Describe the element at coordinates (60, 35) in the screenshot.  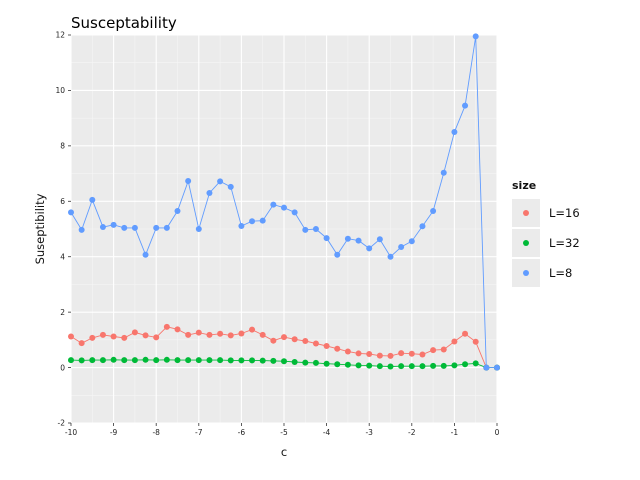
I see `y-tick-label: 12` at that location.